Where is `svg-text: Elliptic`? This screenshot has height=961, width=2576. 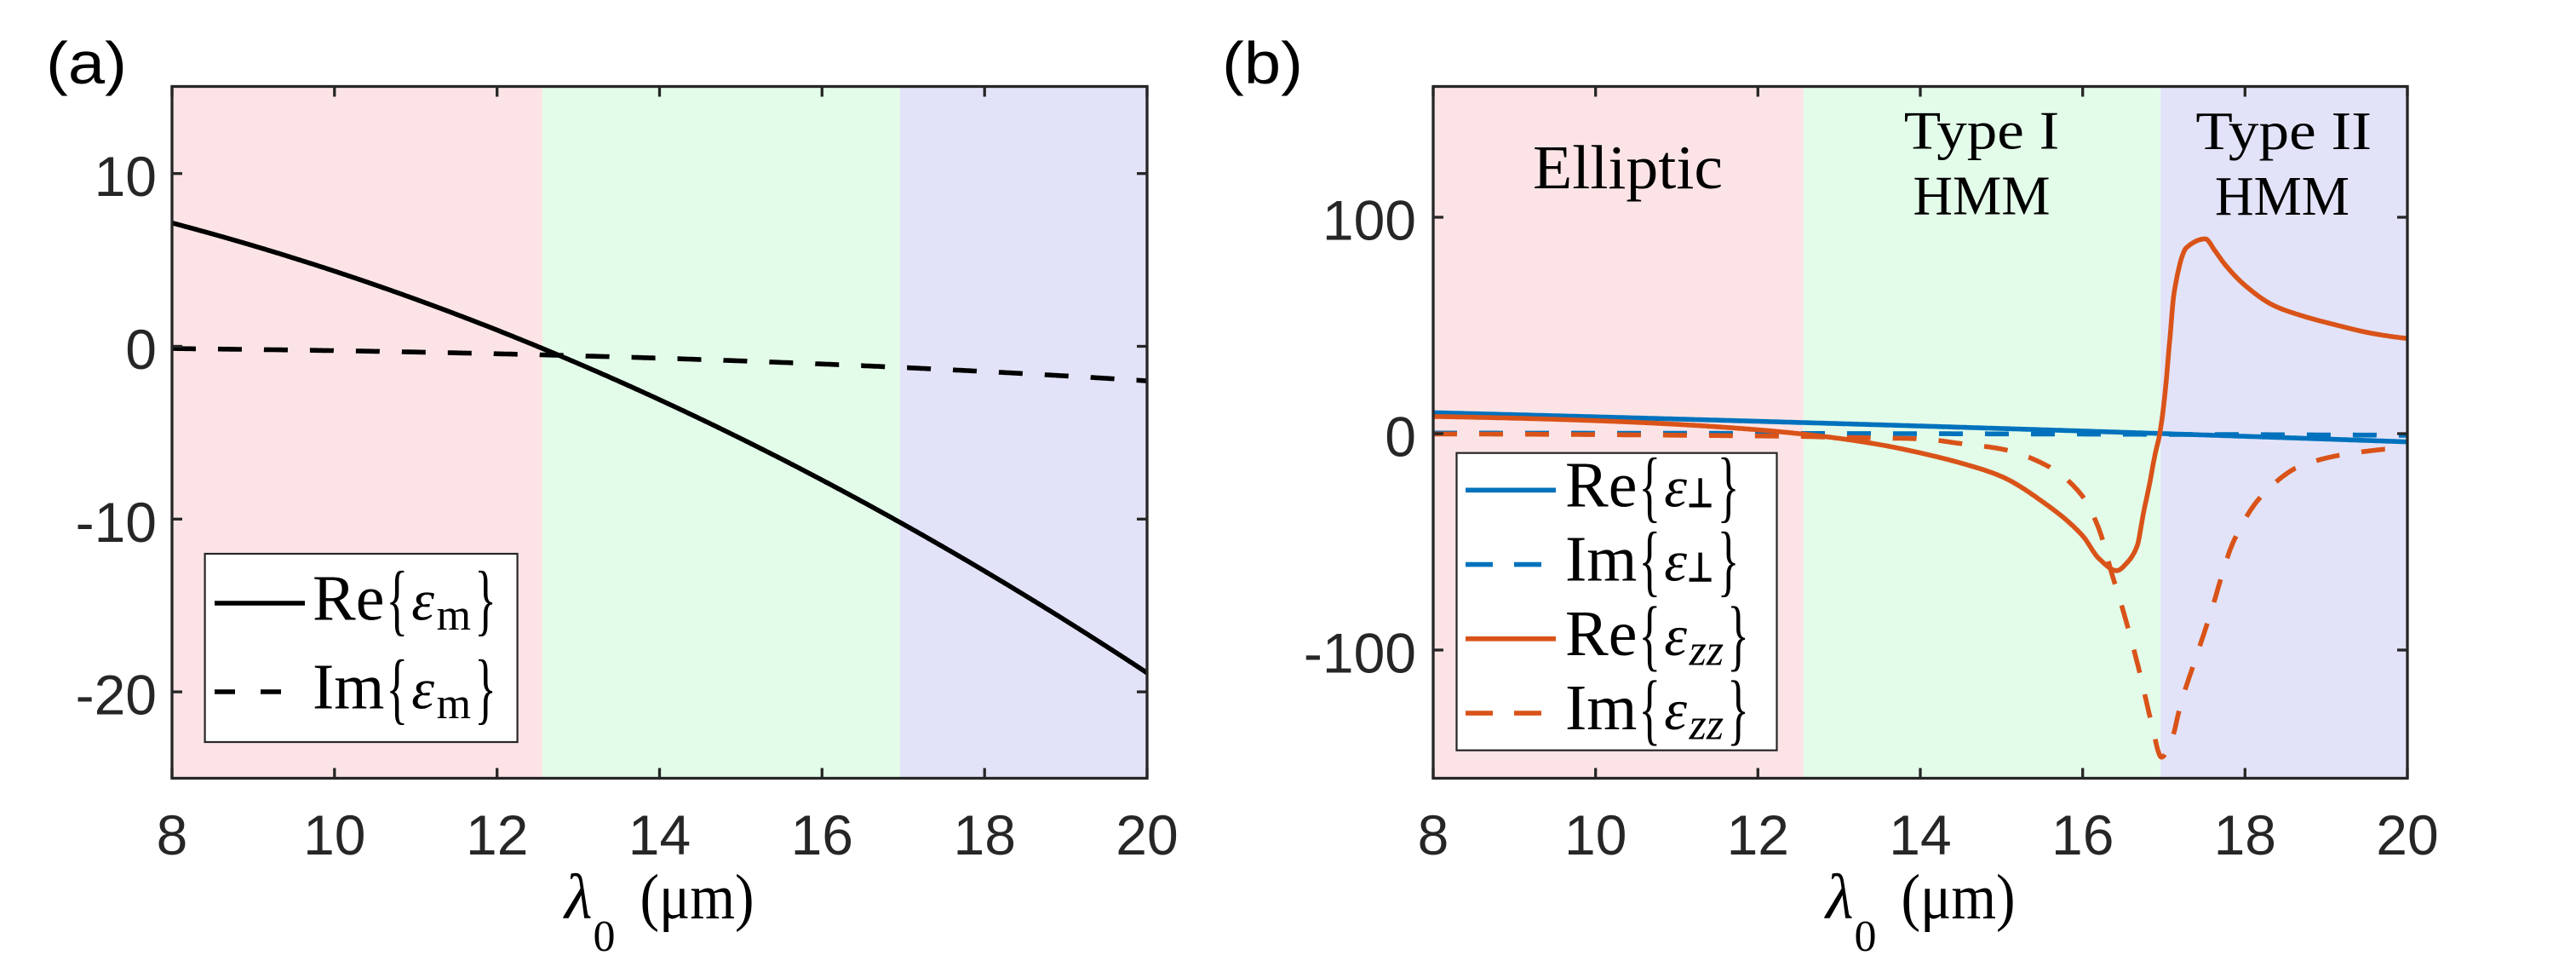
svg-text: Elliptic is located at coordinates (1628, 167).